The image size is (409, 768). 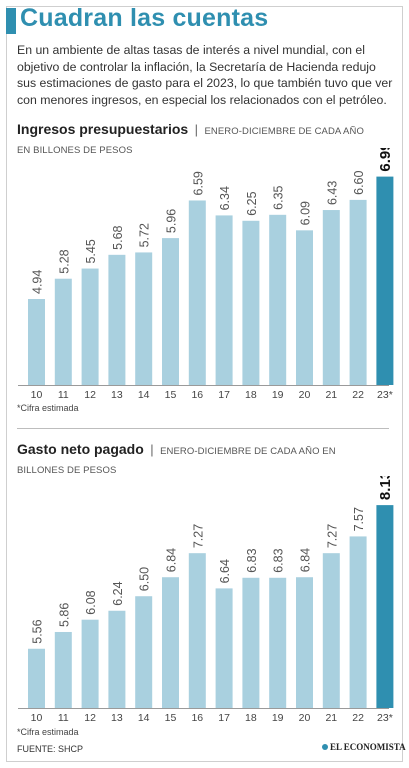 What do you see at coordinates (48, 408) in the screenshot?
I see `chart-1-note: *Cifra estimada` at bounding box center [48, 408].